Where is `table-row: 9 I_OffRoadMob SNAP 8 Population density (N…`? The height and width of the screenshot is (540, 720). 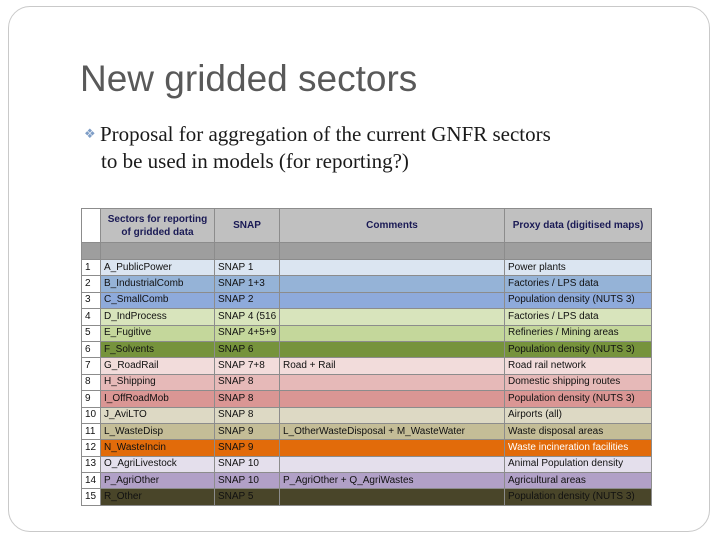
table-row: 9 I_OffRoadMob SNAP 8 Population density (N… is located at coordinates (366, 399).